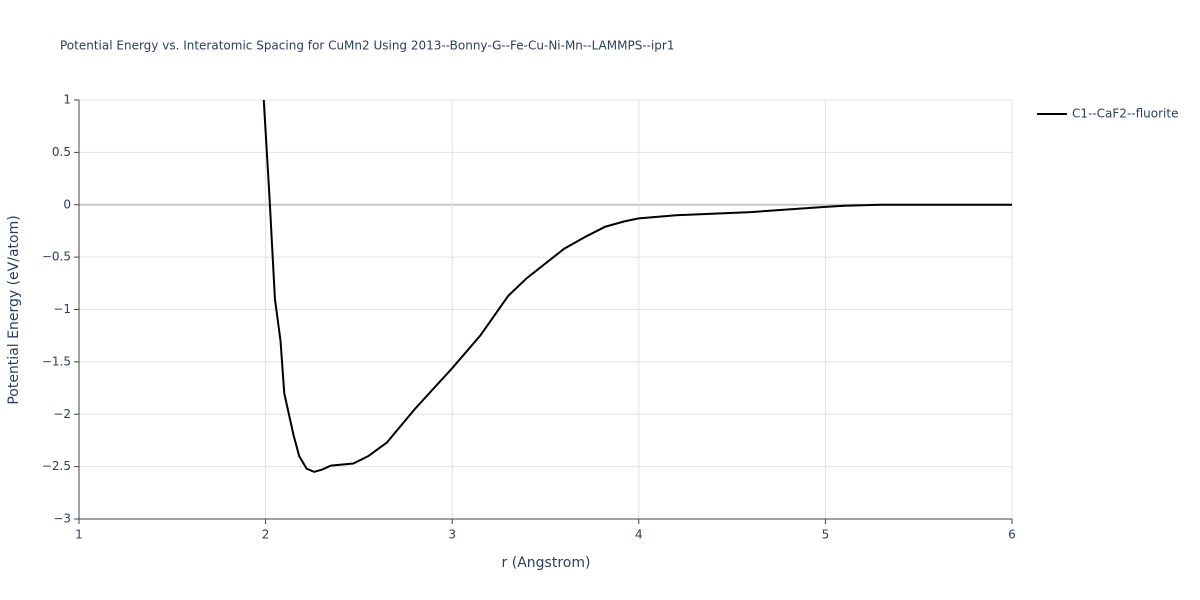  What do you see at coordinates (61, 152) in the screenshot?
I see `y-tick-label: 0.5` at bounding box center [61, 152].